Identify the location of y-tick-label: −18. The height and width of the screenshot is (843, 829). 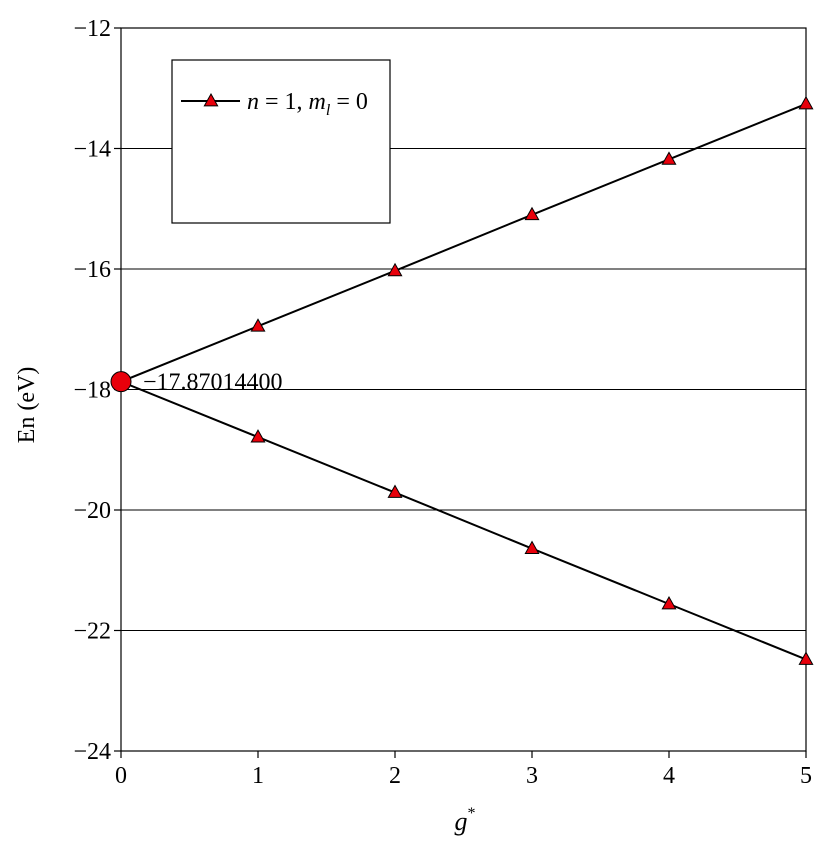
(92, 391).